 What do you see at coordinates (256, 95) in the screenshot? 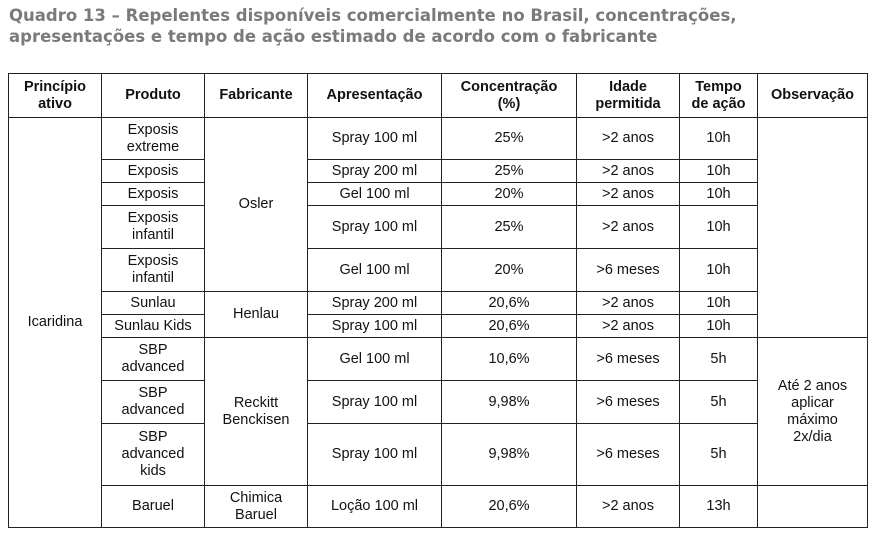
I see `header-fabricante: Fabricante` at bounding box center [256, 95].